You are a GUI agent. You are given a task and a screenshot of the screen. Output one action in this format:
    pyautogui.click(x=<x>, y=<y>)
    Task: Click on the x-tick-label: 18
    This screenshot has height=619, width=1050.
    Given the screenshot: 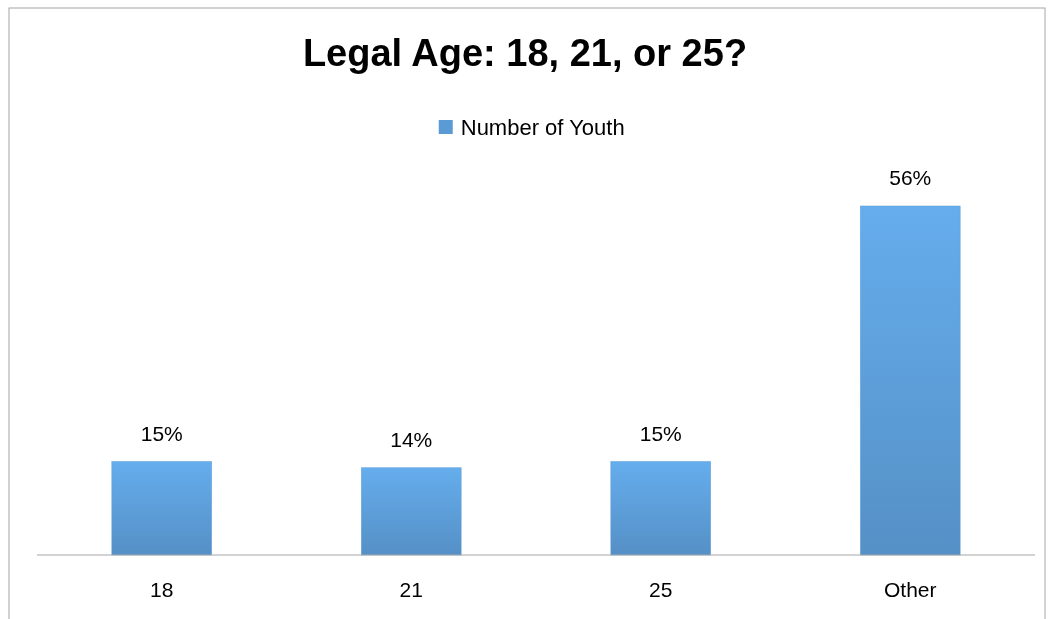 What is the action you would take?
    pyautogui.click(x=162, y=590)
    